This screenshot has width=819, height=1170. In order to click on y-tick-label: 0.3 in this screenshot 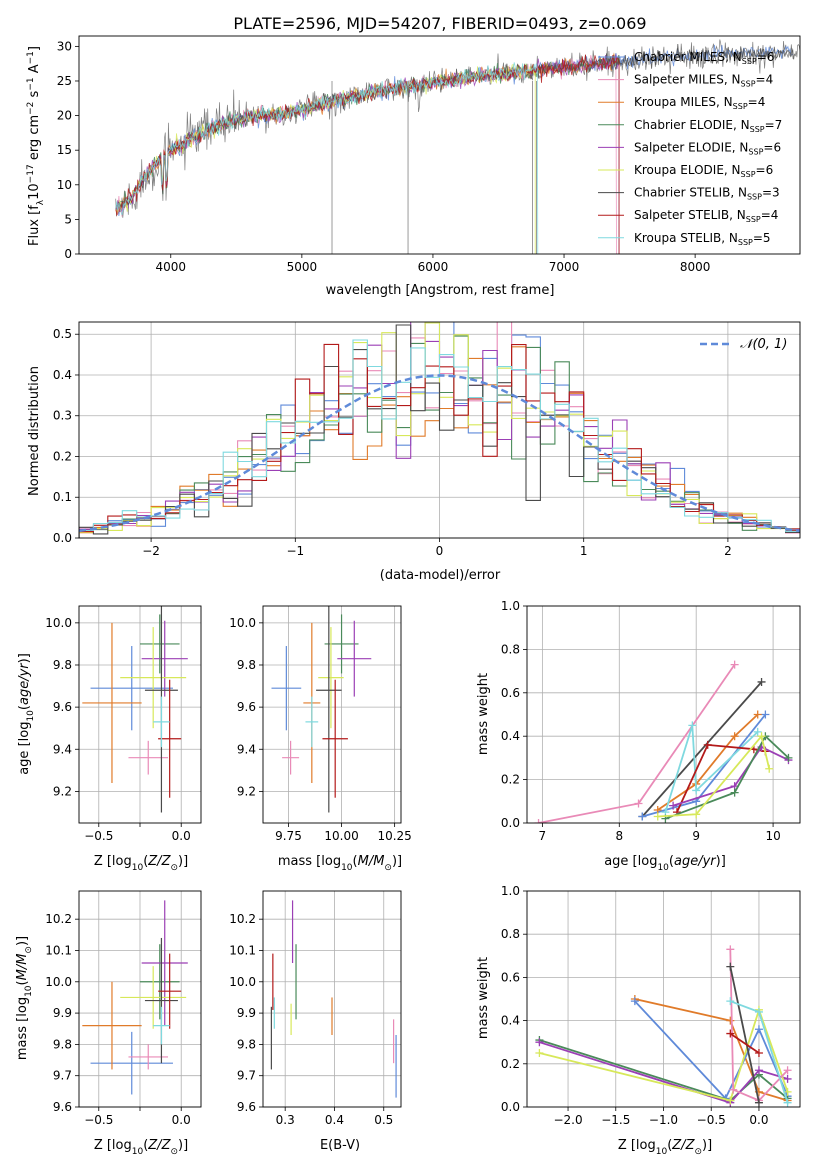, I will do `click(62, 416)`.